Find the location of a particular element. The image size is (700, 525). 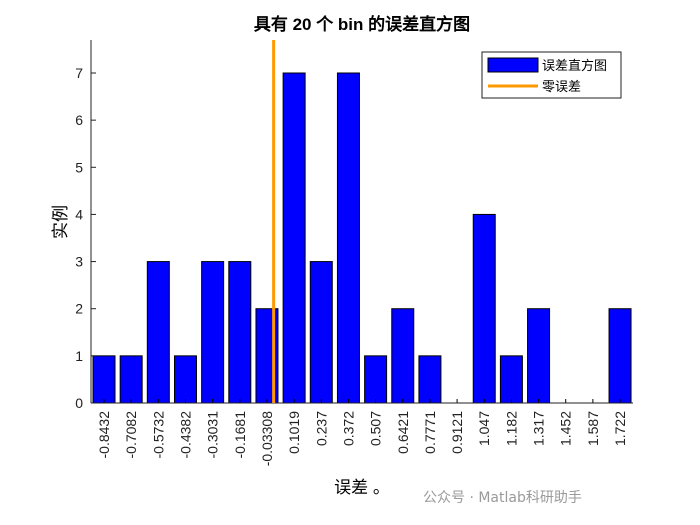

x-tick-label: 1.317 is located at coordinates (539, 428).